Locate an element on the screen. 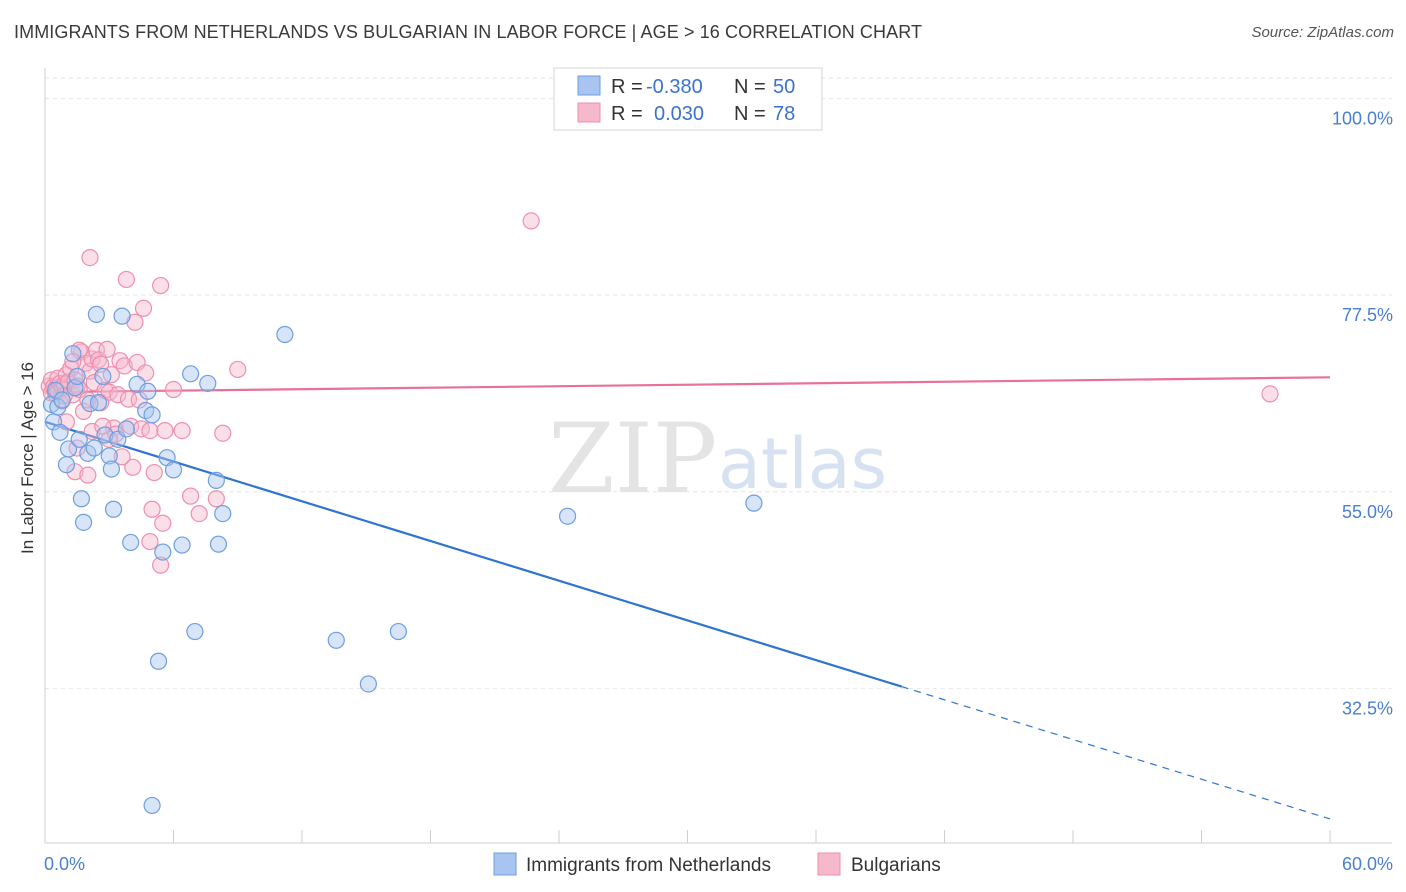 This screenshot has width=1406, height=892. y-tick-label: 55.0% is located at coordinates (1367, 512).